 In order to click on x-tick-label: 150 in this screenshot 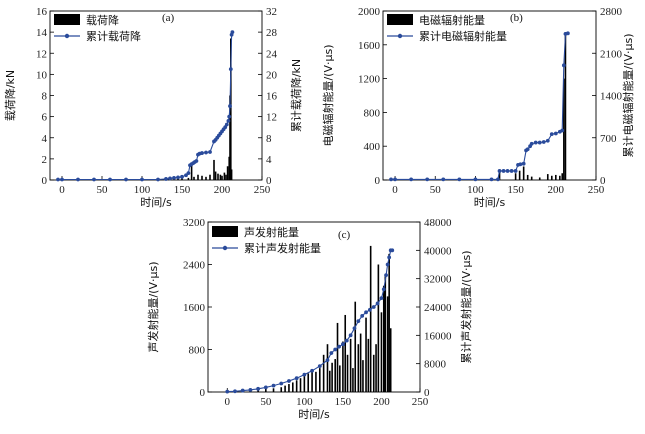, I will do `click(515, 190)`.